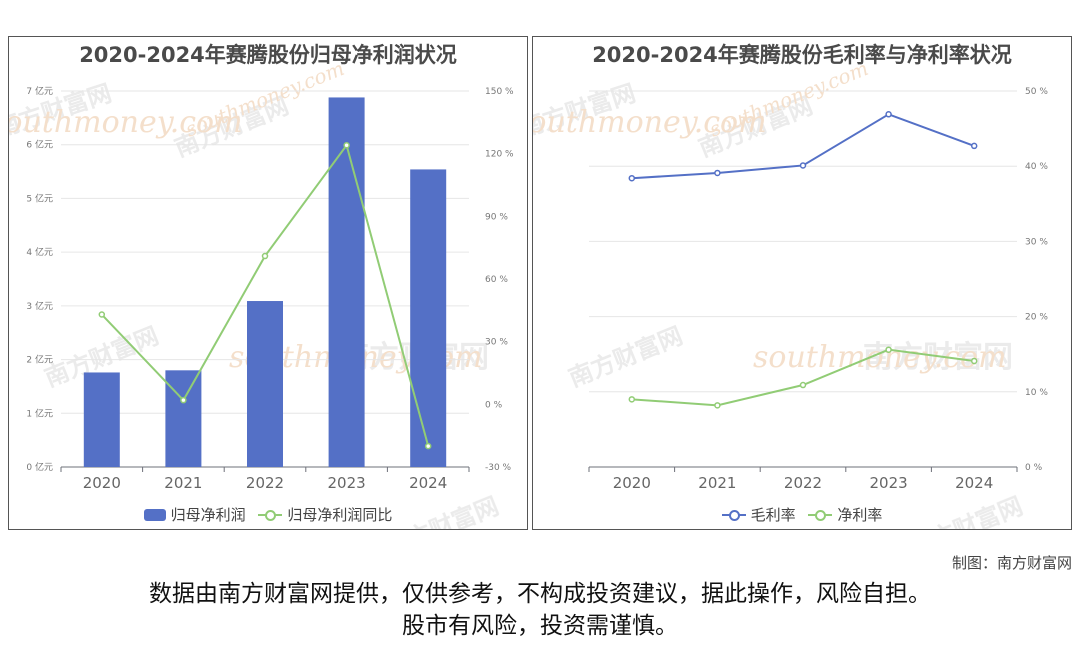 The height and width of the screenshot is (646, 1080). I want to click on y-tick-label: 50 %, so click(1036, 92).